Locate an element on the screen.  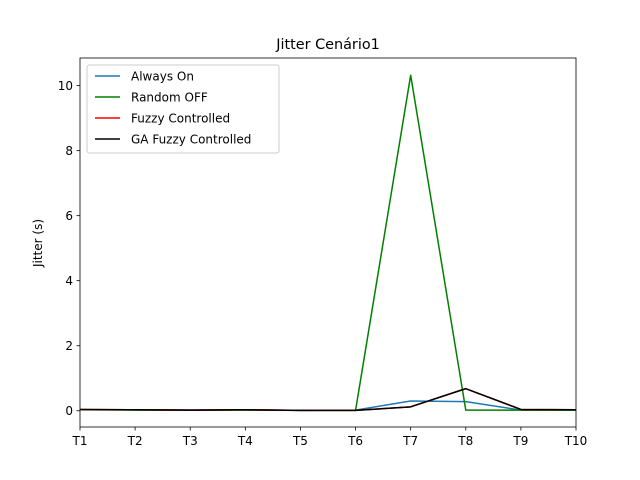
y-tick-label: 2 is located at coordinates (69, 346).